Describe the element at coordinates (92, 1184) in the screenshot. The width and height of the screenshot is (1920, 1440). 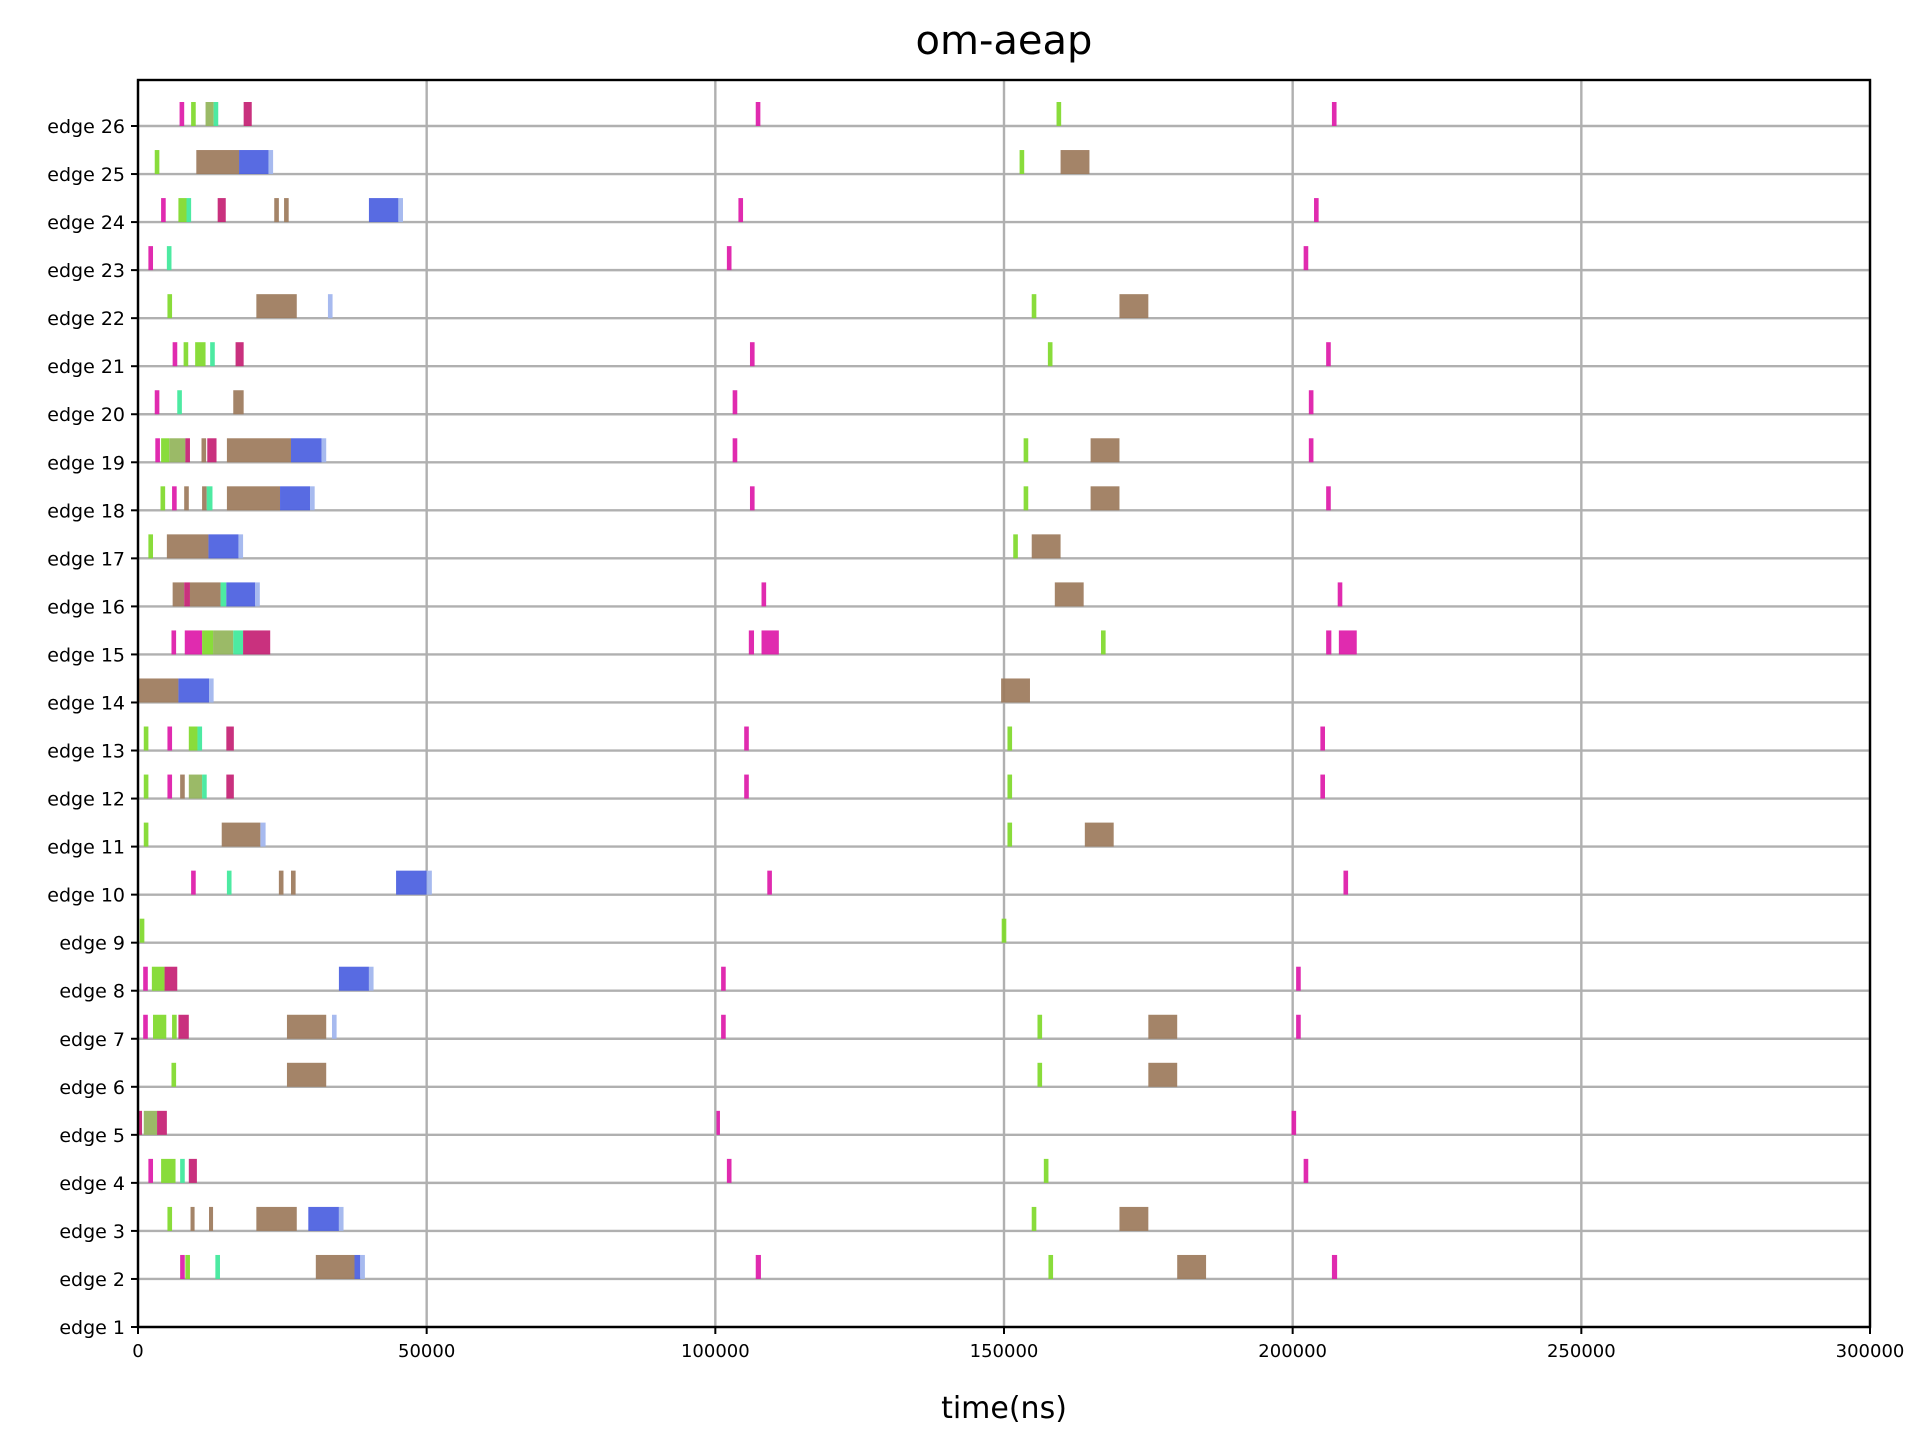
I see `y-tick-label: edge 4` at that location.